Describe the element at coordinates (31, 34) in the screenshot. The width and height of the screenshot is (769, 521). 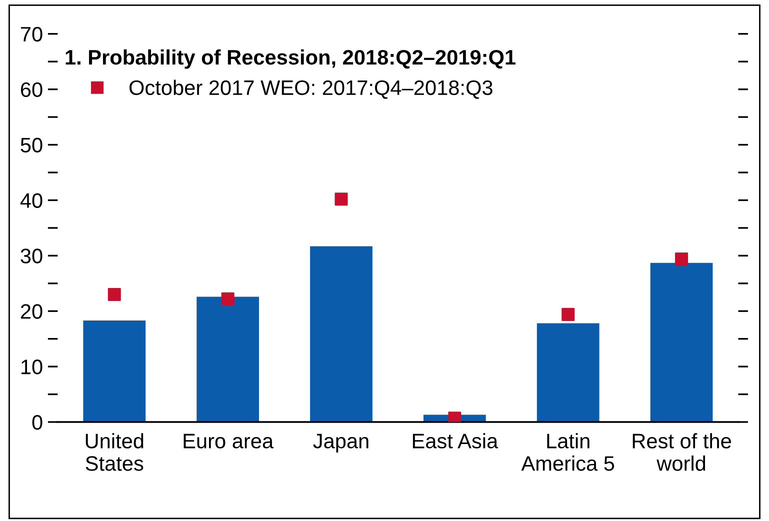
I see `y-tick-label: 70` at that location.